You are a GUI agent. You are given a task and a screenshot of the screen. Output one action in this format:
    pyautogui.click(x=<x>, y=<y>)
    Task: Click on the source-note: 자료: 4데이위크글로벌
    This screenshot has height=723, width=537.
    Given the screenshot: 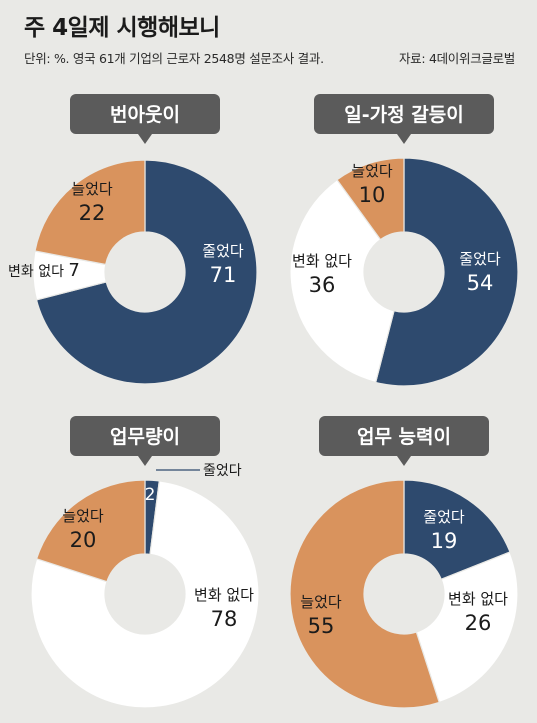 What is the action you would take?
    pyautogui.click(x=456, y=58)
    